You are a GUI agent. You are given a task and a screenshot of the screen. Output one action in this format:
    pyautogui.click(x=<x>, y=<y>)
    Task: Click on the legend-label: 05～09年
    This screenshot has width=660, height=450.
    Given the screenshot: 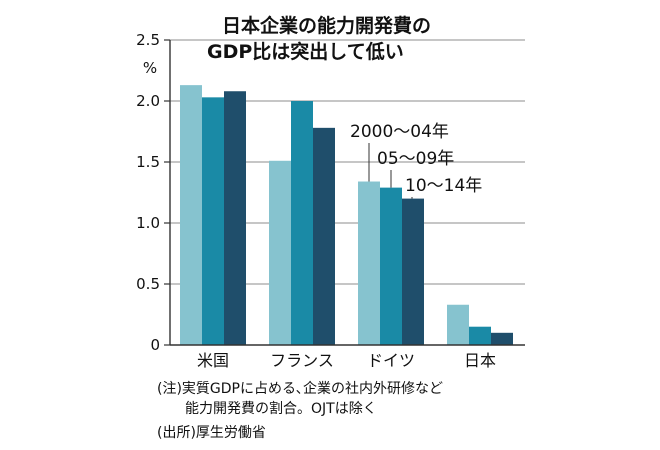 What is the action you would take?
    pyautogui.click(x=415, y=159)
    